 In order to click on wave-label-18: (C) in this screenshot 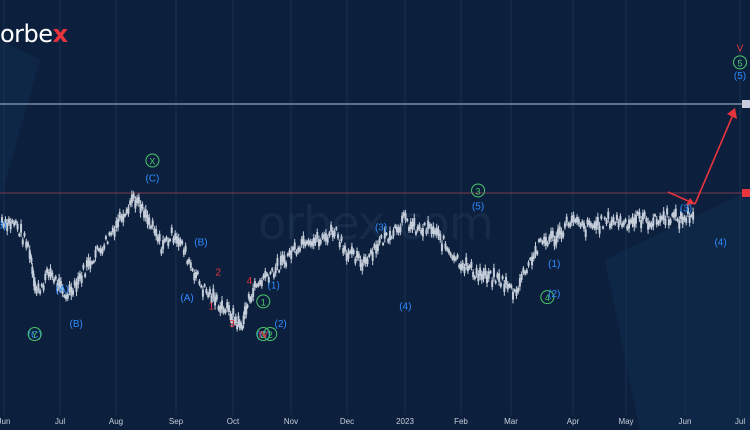, I will do `click(263, 335)`.